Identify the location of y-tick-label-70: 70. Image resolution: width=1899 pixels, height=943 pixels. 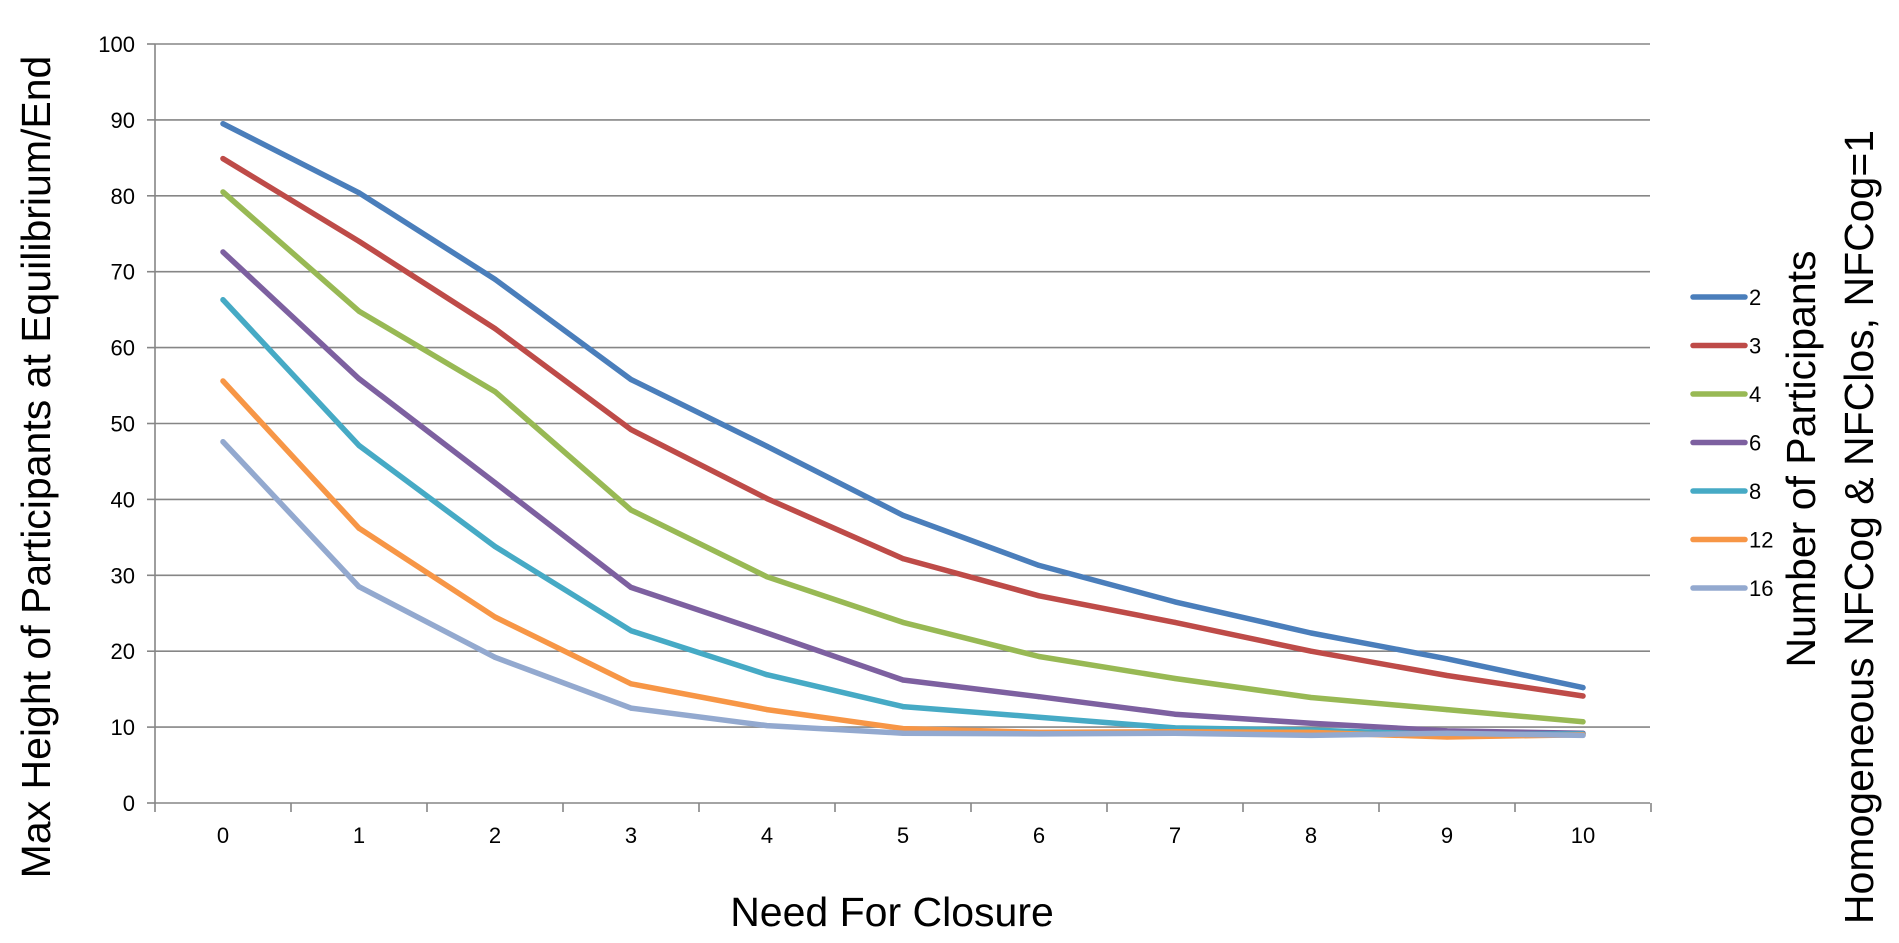
(123, 272).